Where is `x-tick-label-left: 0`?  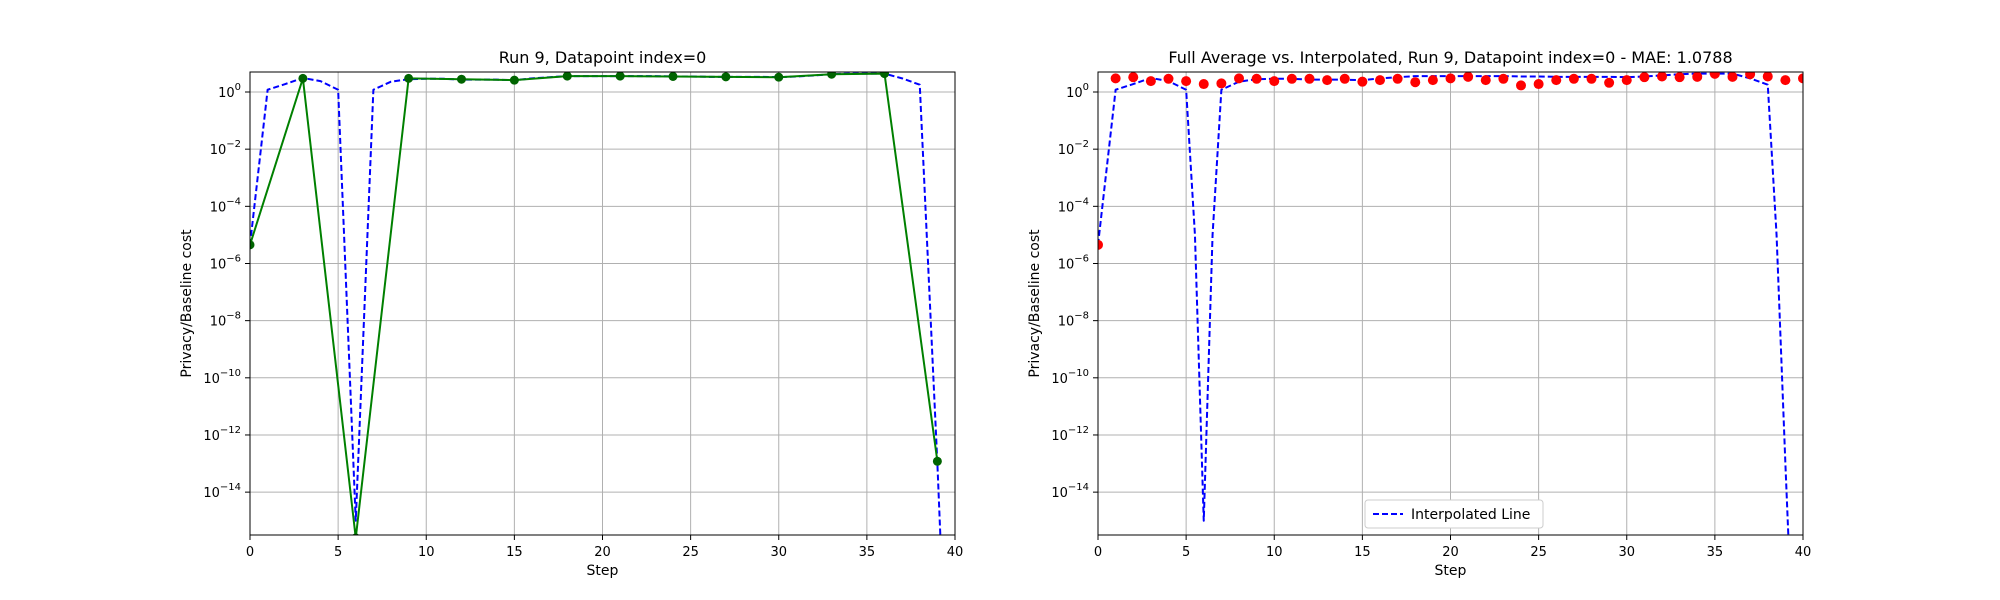 x-tick-label-left: 0 is located at coordinates (250, 552).